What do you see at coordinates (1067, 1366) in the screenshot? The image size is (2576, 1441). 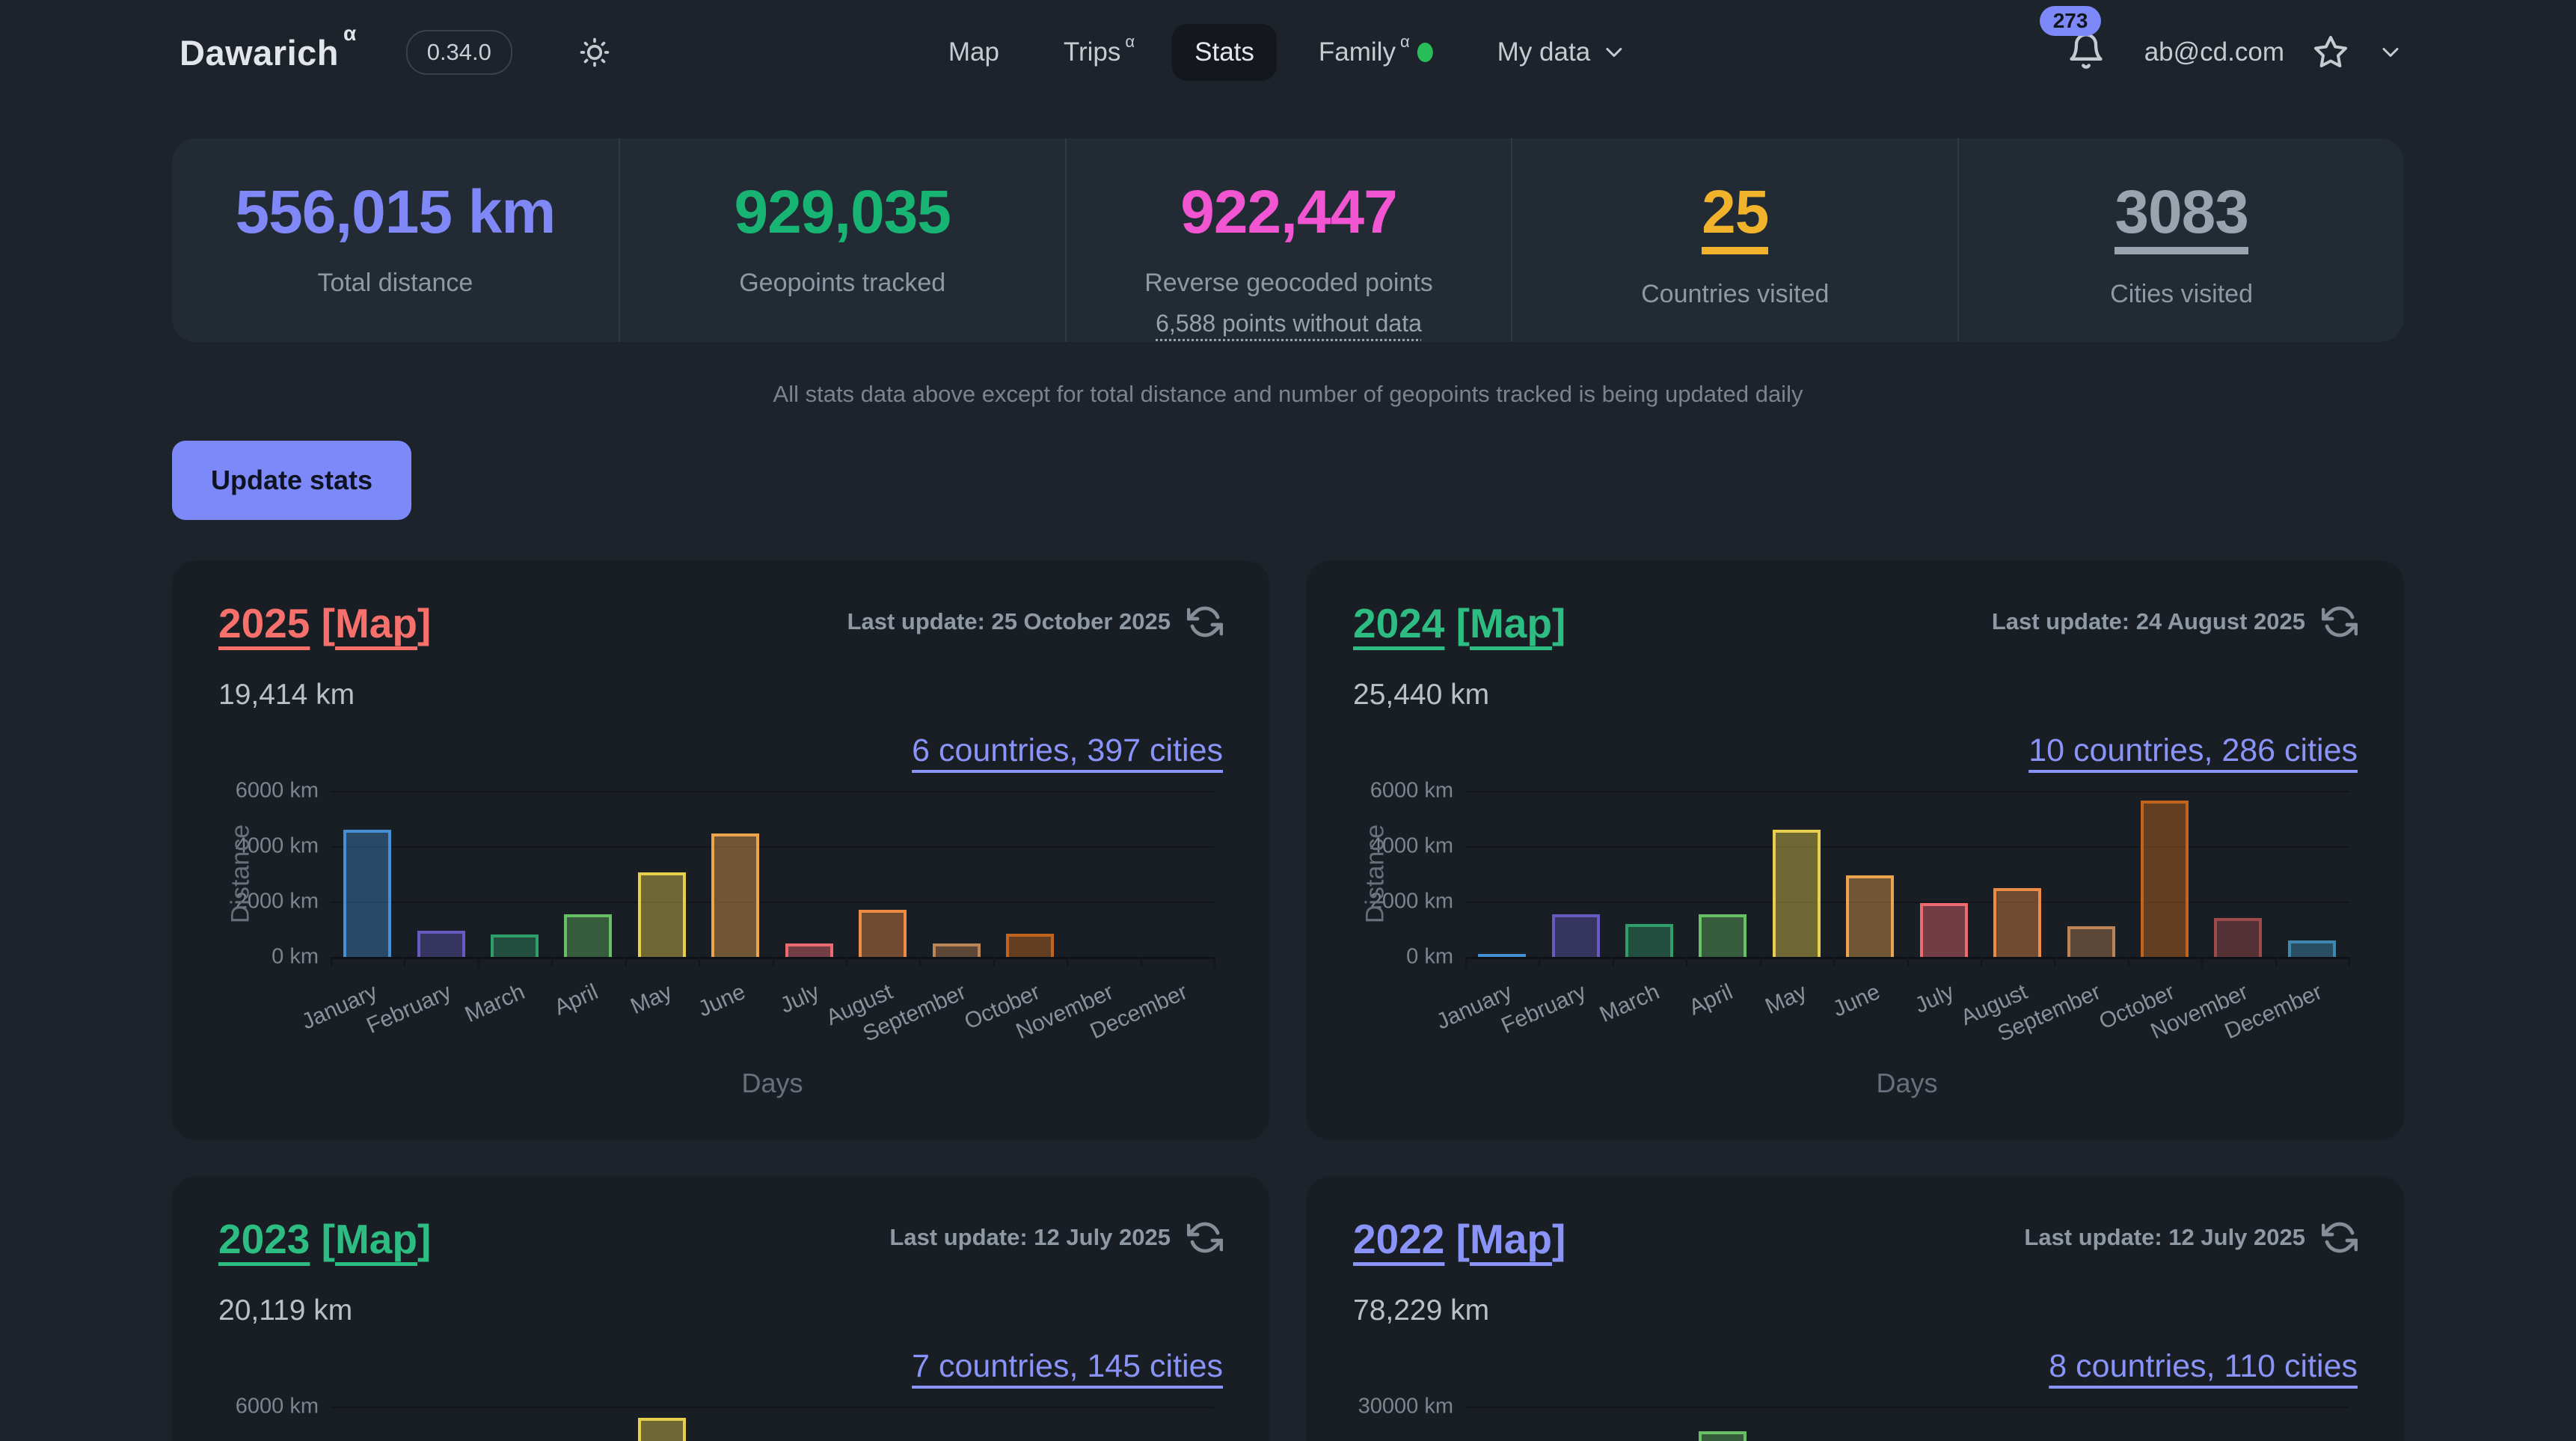 I see `countries-cities-link: 7 countries, 145 cities` at bounding box center [1067, 1366].